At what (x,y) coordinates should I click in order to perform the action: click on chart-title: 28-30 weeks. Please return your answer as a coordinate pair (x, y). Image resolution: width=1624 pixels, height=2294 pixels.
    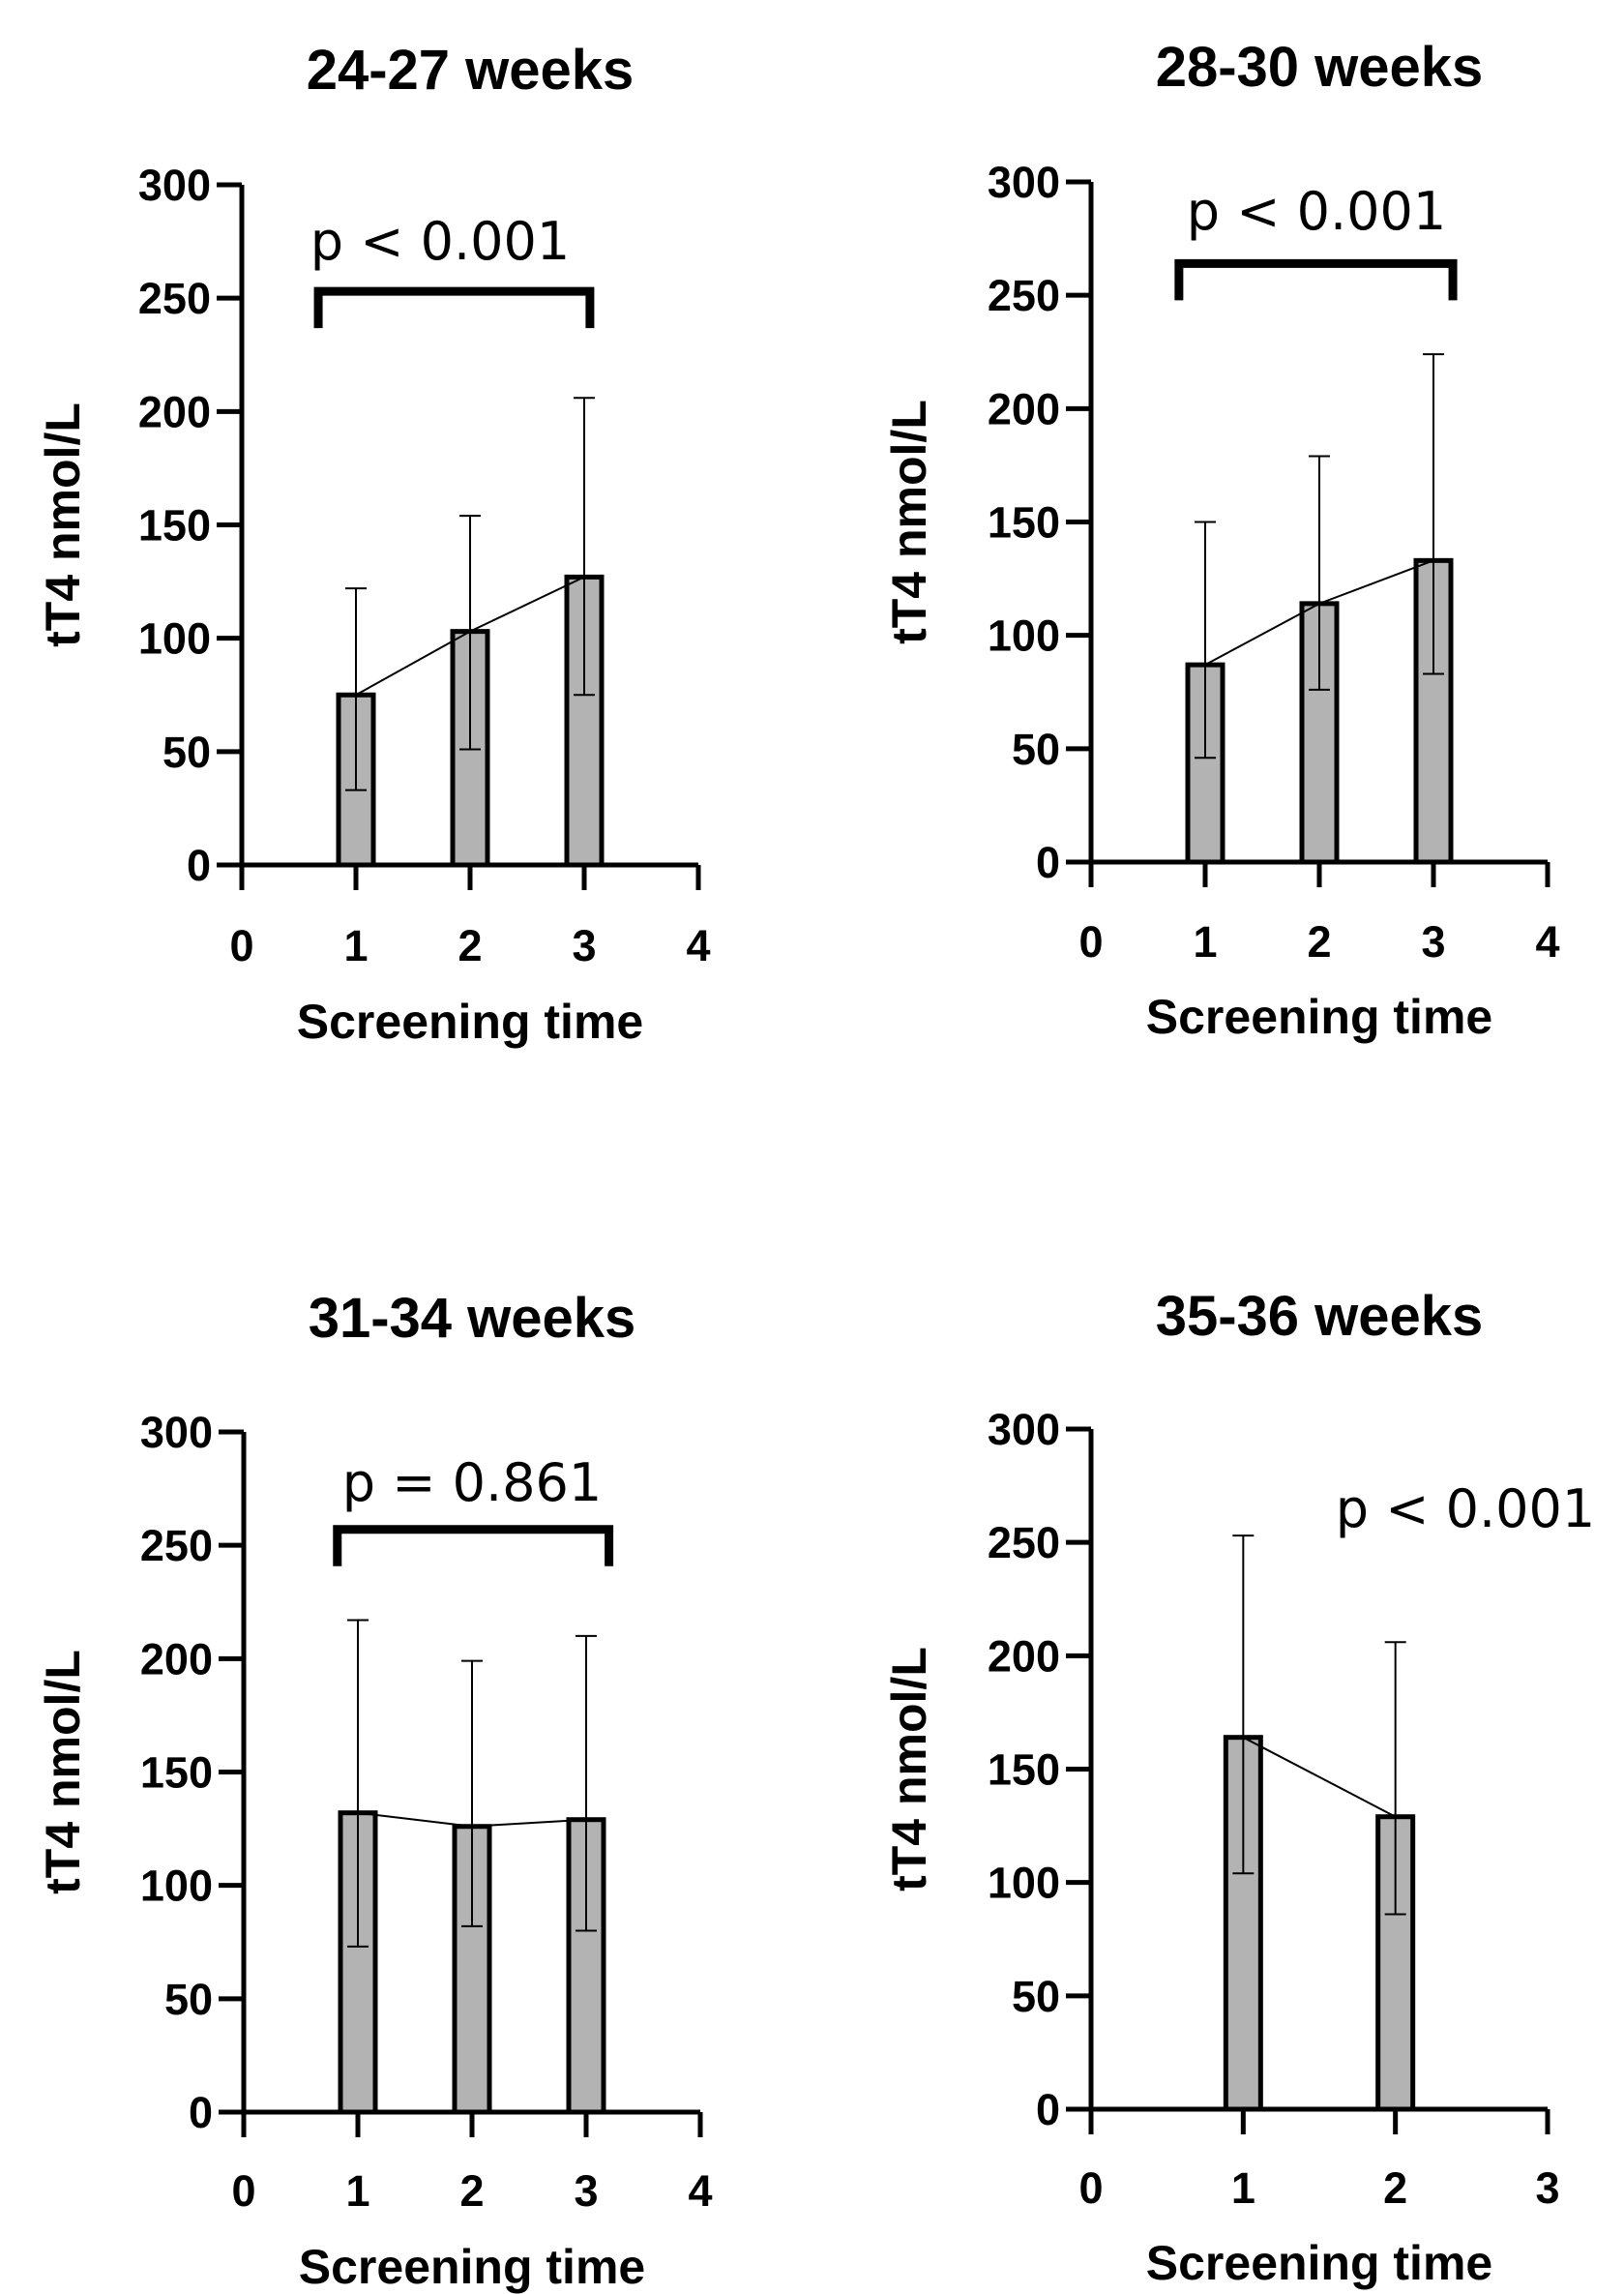
    Looking at the image, I should click on (1320, 67).